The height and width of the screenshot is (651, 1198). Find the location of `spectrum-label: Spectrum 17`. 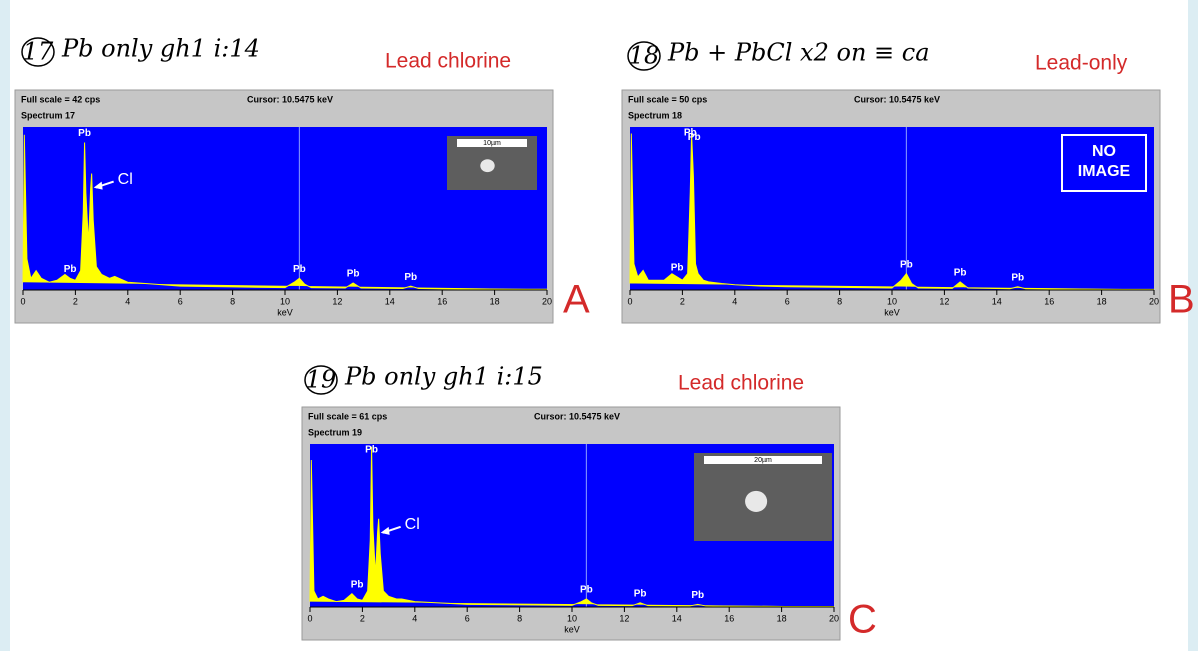

spectrum-label: Spectrum 17 is located at coordinates (48, 115).